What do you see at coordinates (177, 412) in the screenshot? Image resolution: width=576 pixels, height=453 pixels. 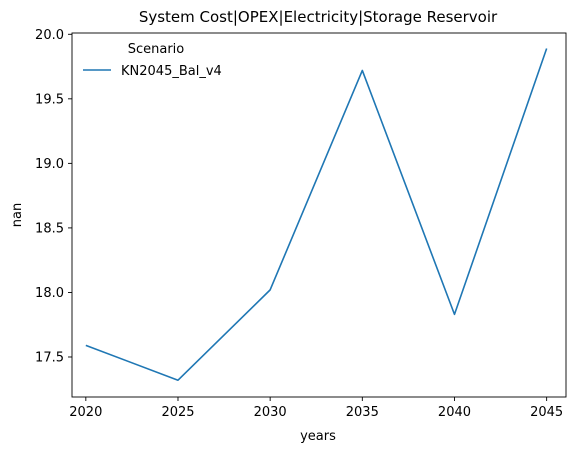 I see `x-tick-label: 2025` at bounding box center [177, 412].